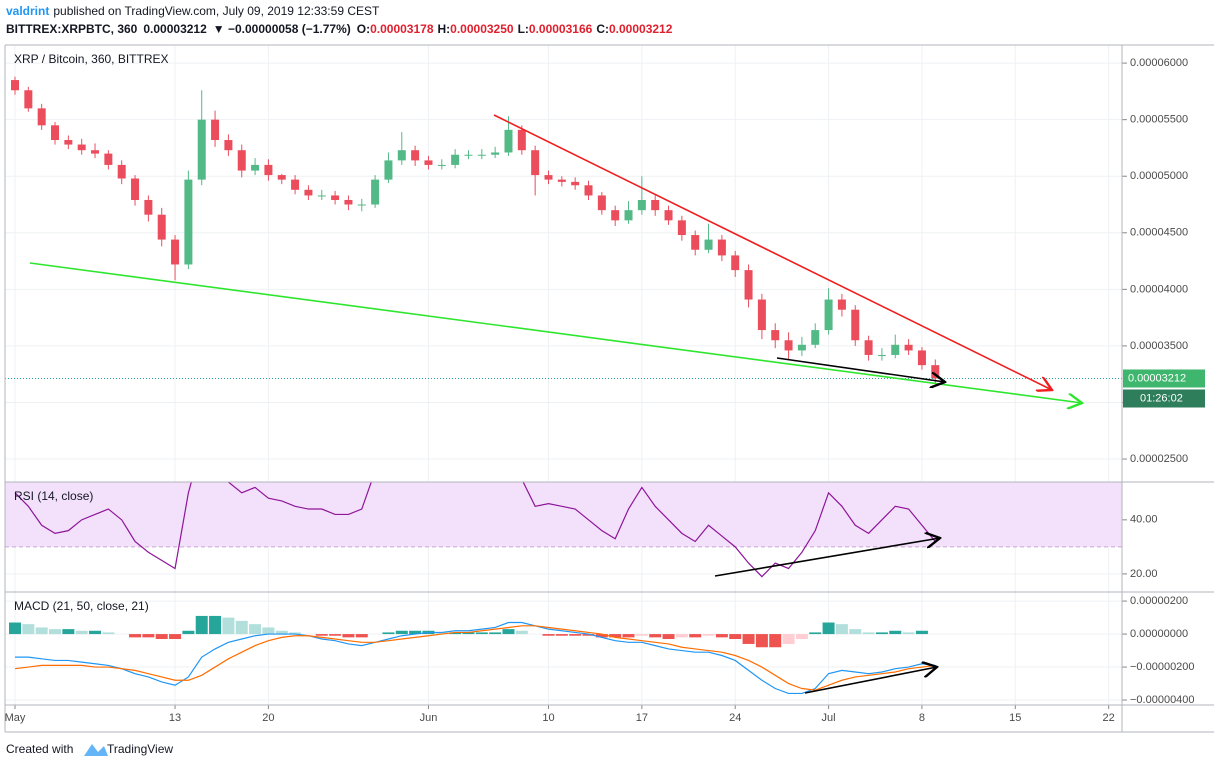 The height and width of the screenshot is (768, 1214). I want to click on y-tick-label: 0.00005500, so click(1159, 120).